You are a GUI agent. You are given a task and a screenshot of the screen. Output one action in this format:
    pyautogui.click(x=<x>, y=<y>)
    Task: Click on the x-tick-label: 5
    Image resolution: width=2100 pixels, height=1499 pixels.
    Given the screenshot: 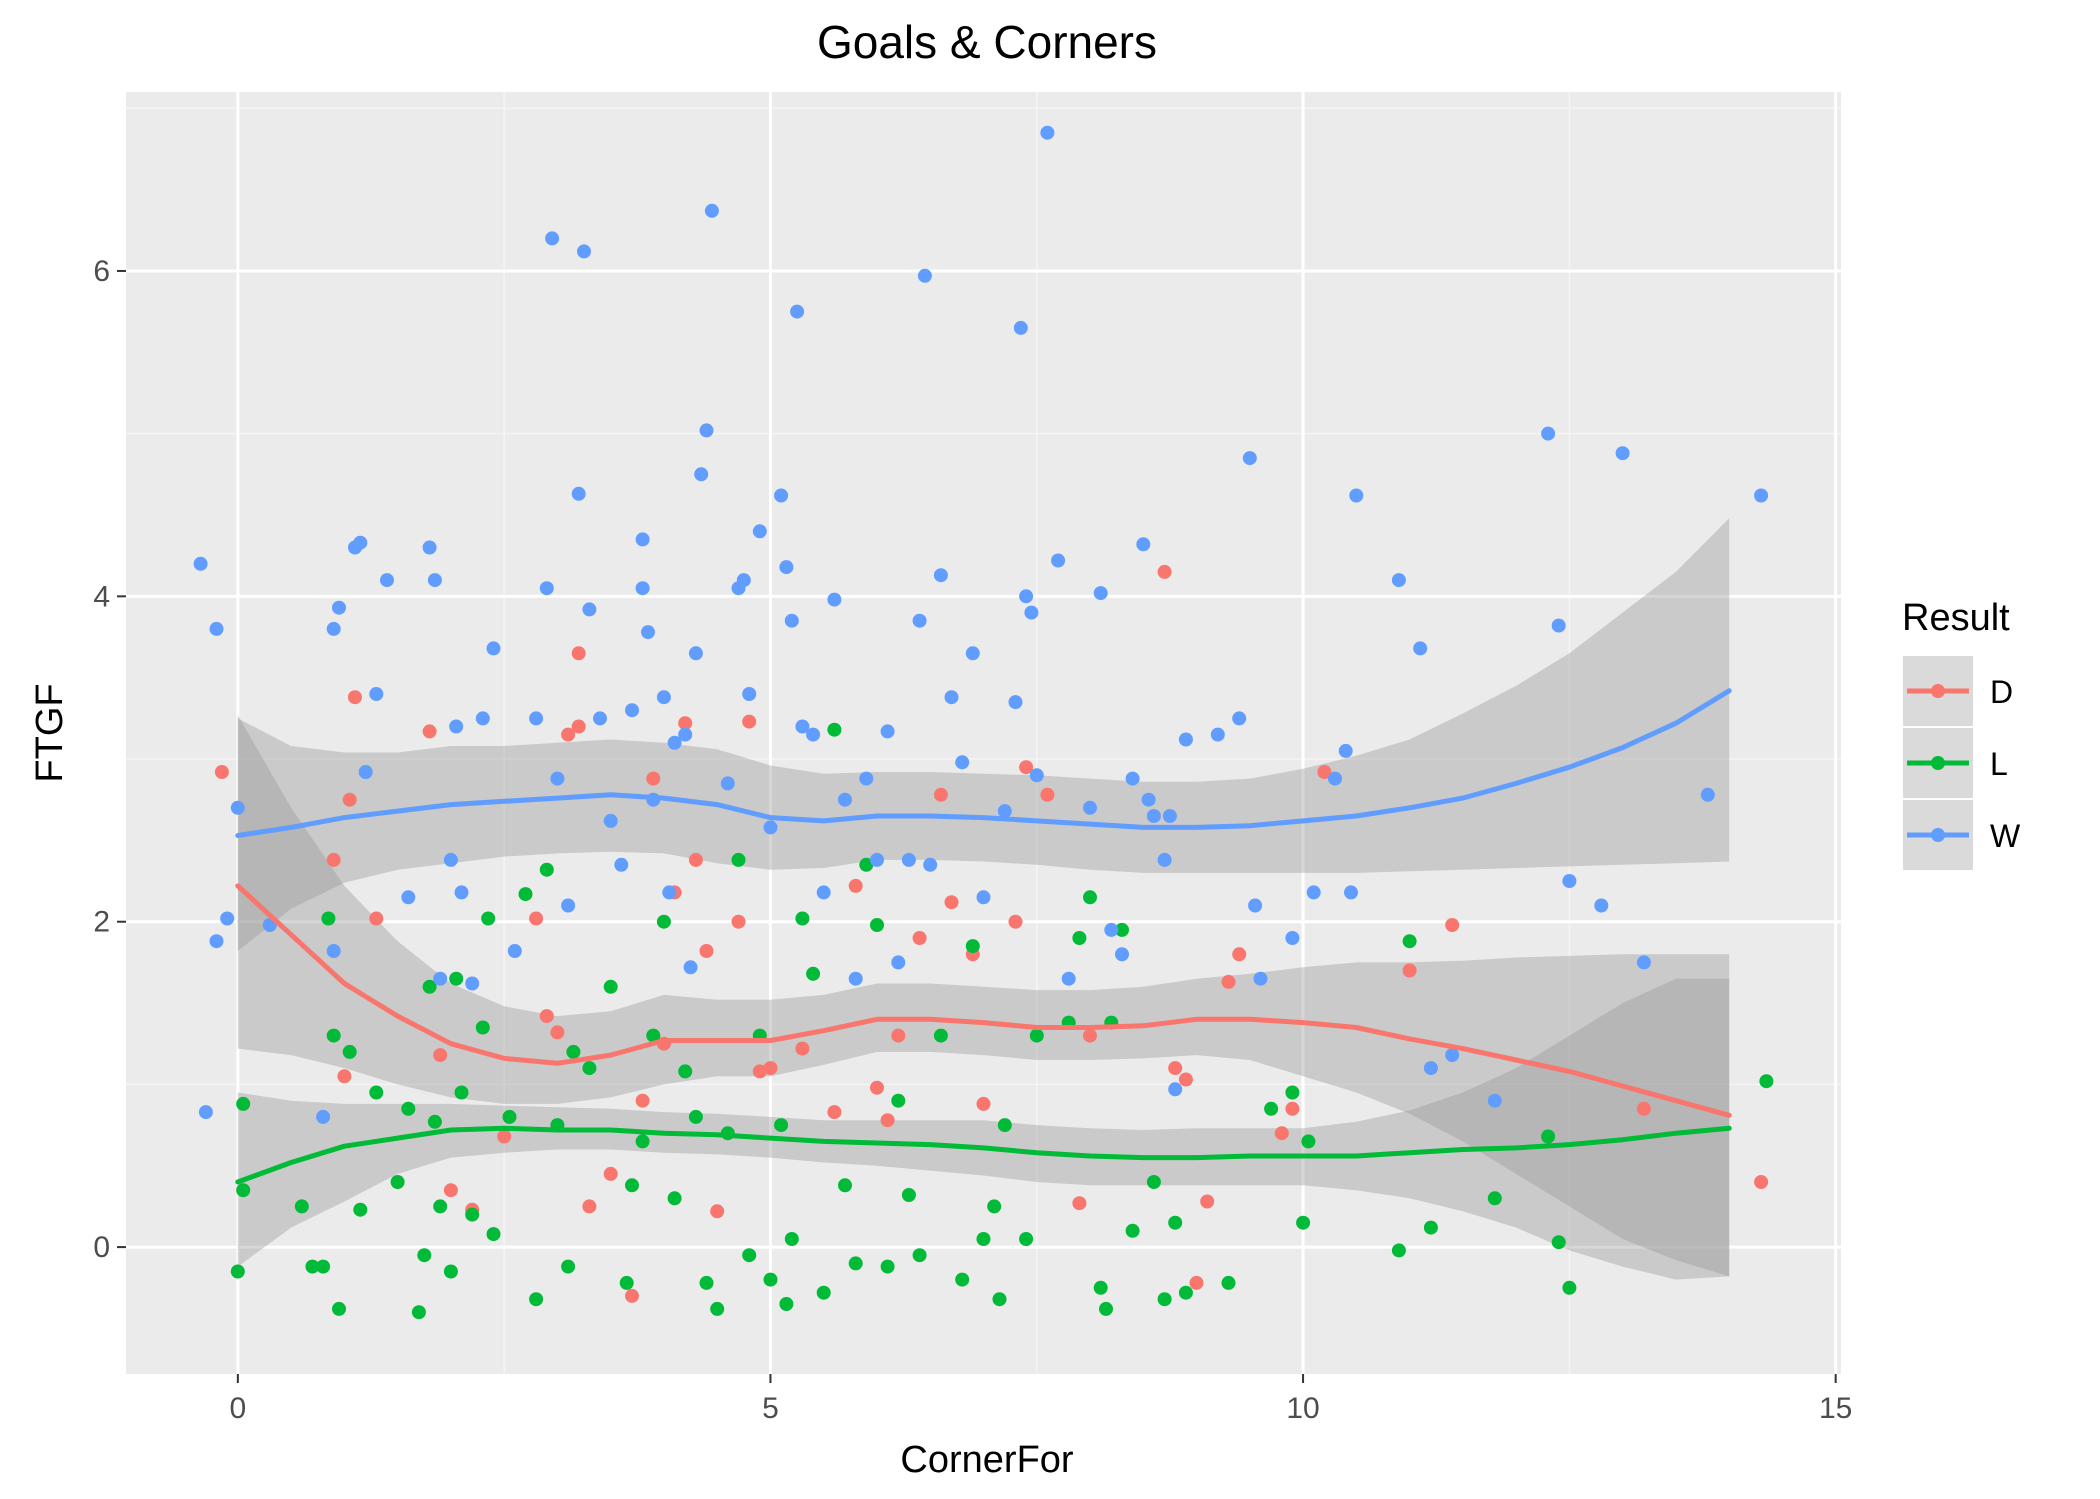 What is the action you would take?
    pyautogui.click(x=770, y=1408)
    